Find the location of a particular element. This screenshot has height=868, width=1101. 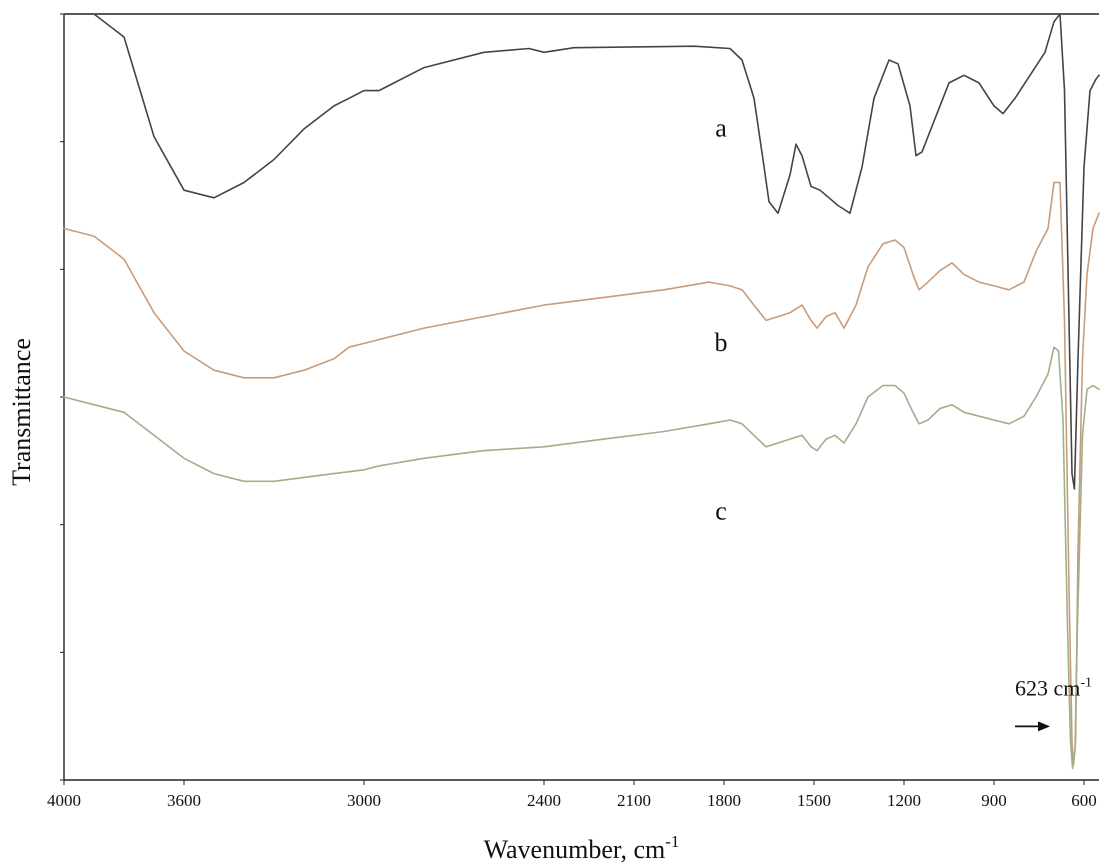

x-tick-label: 3600 is located at coordinates (184, 800).